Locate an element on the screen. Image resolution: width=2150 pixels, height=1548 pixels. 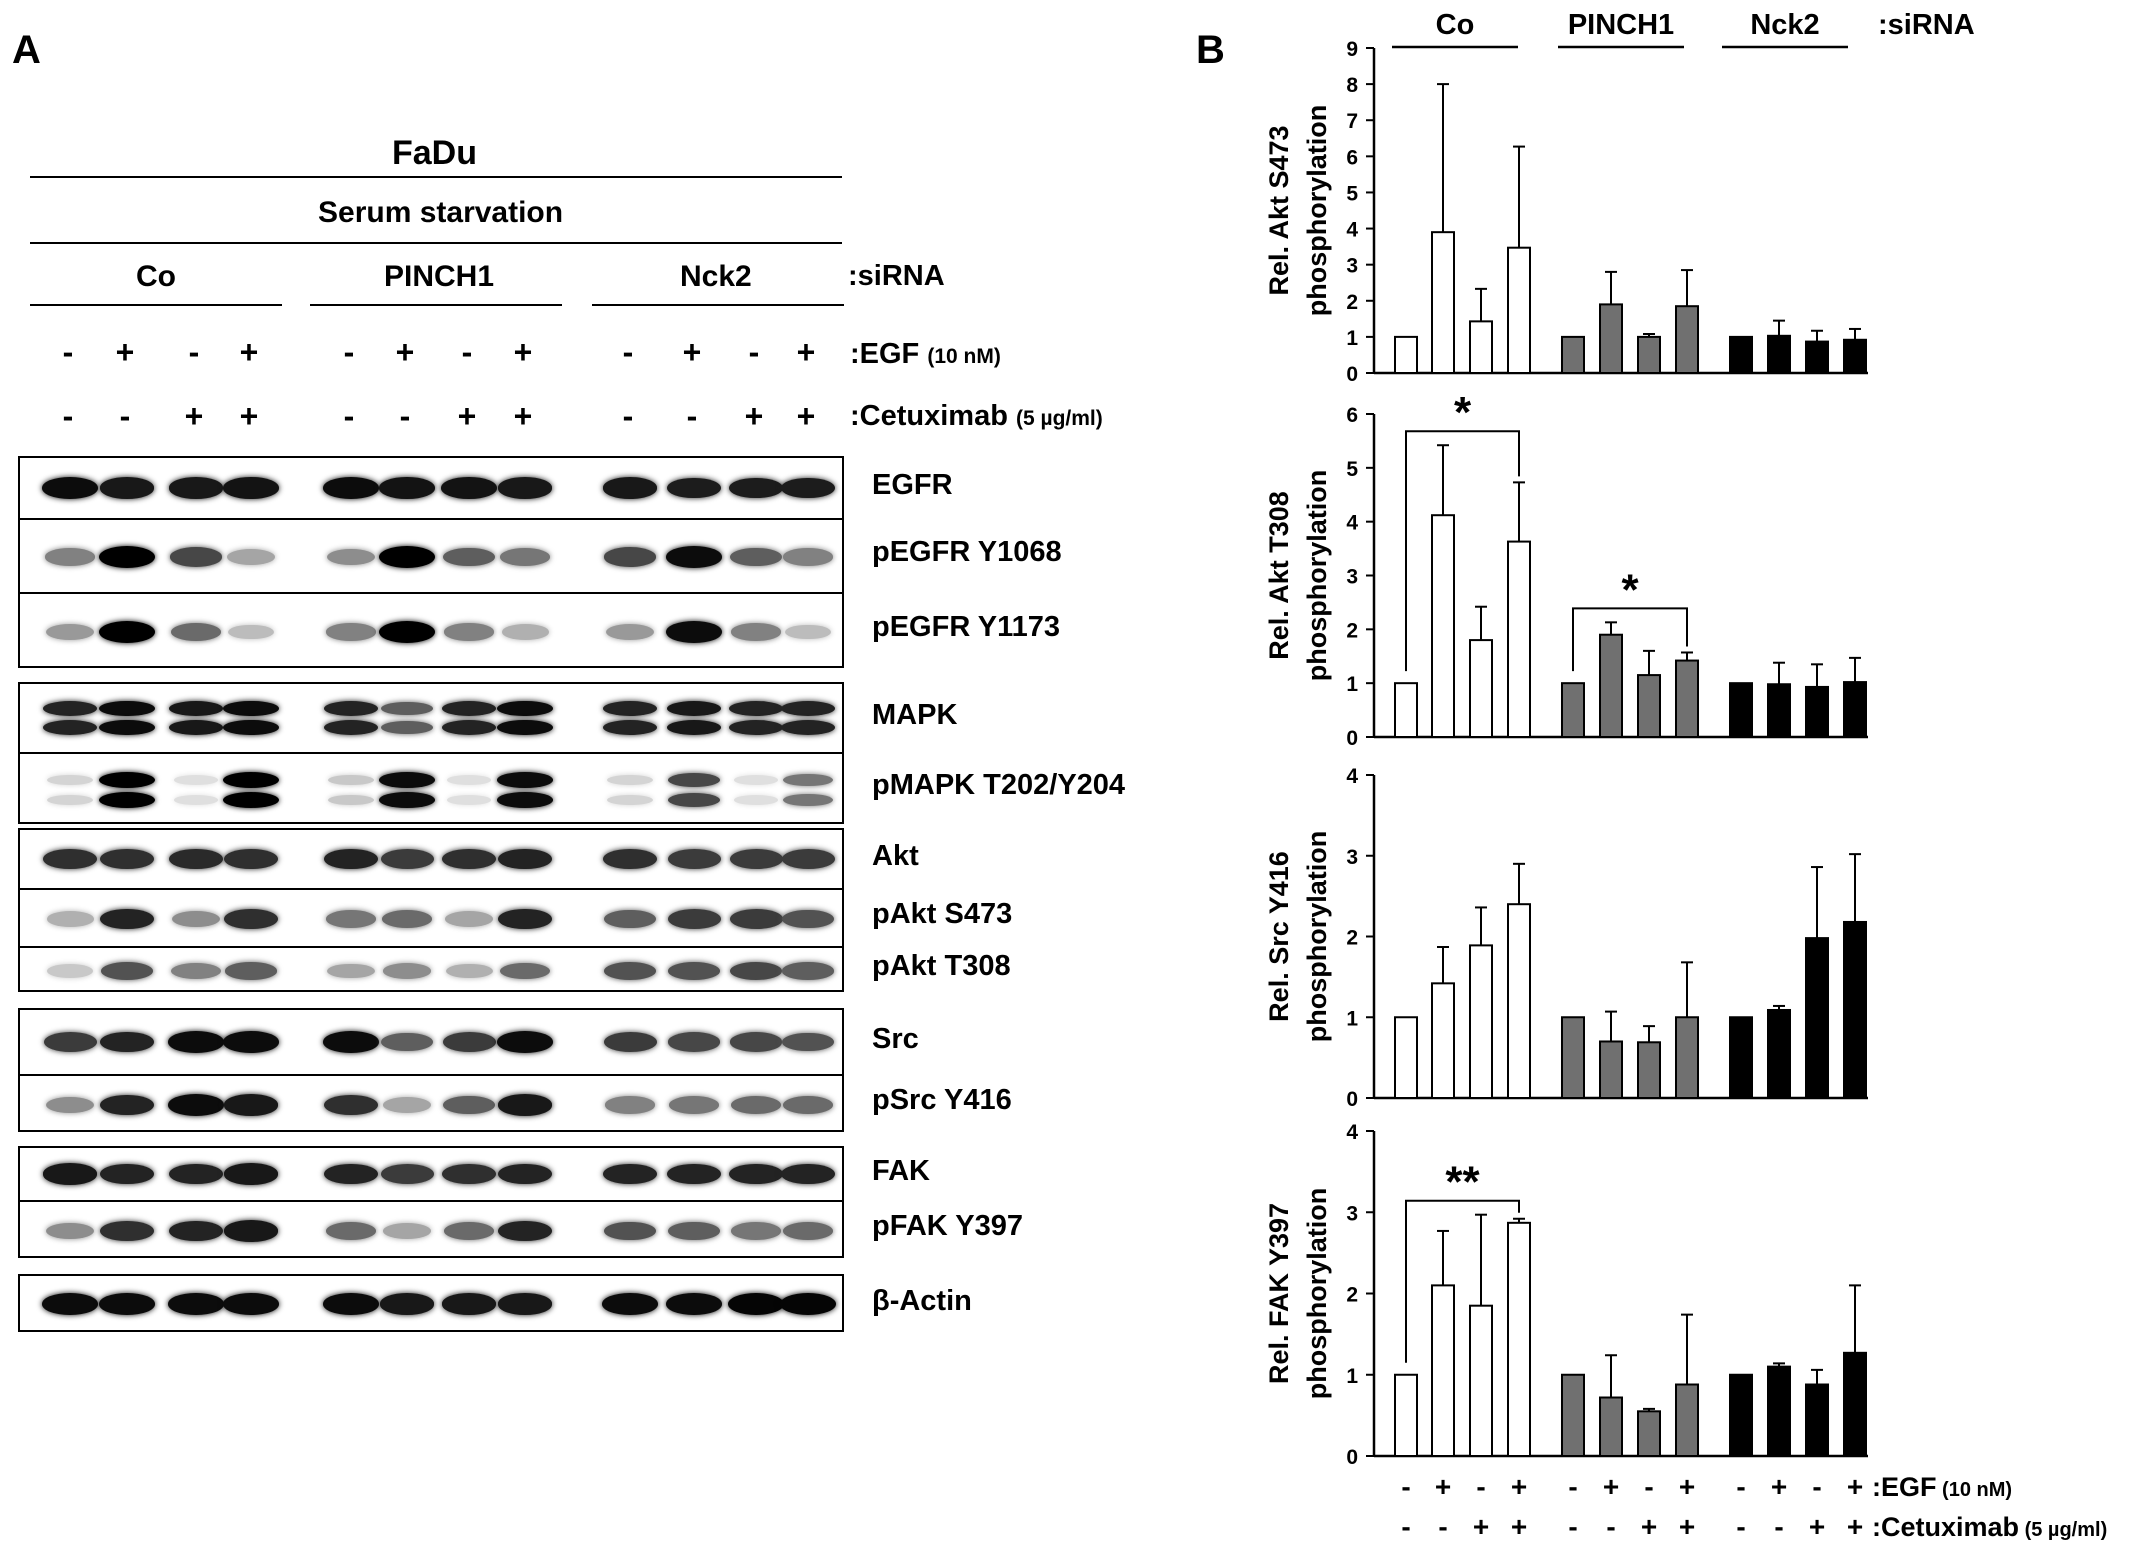
chart-1-ylabel-line-1: Rel. Akt S473 is located at coordinates (1279, 210).